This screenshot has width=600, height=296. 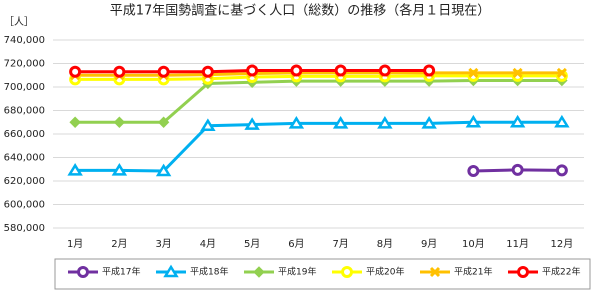 I want to click on legend-label: 平成17年, so click(x=121, y=272).